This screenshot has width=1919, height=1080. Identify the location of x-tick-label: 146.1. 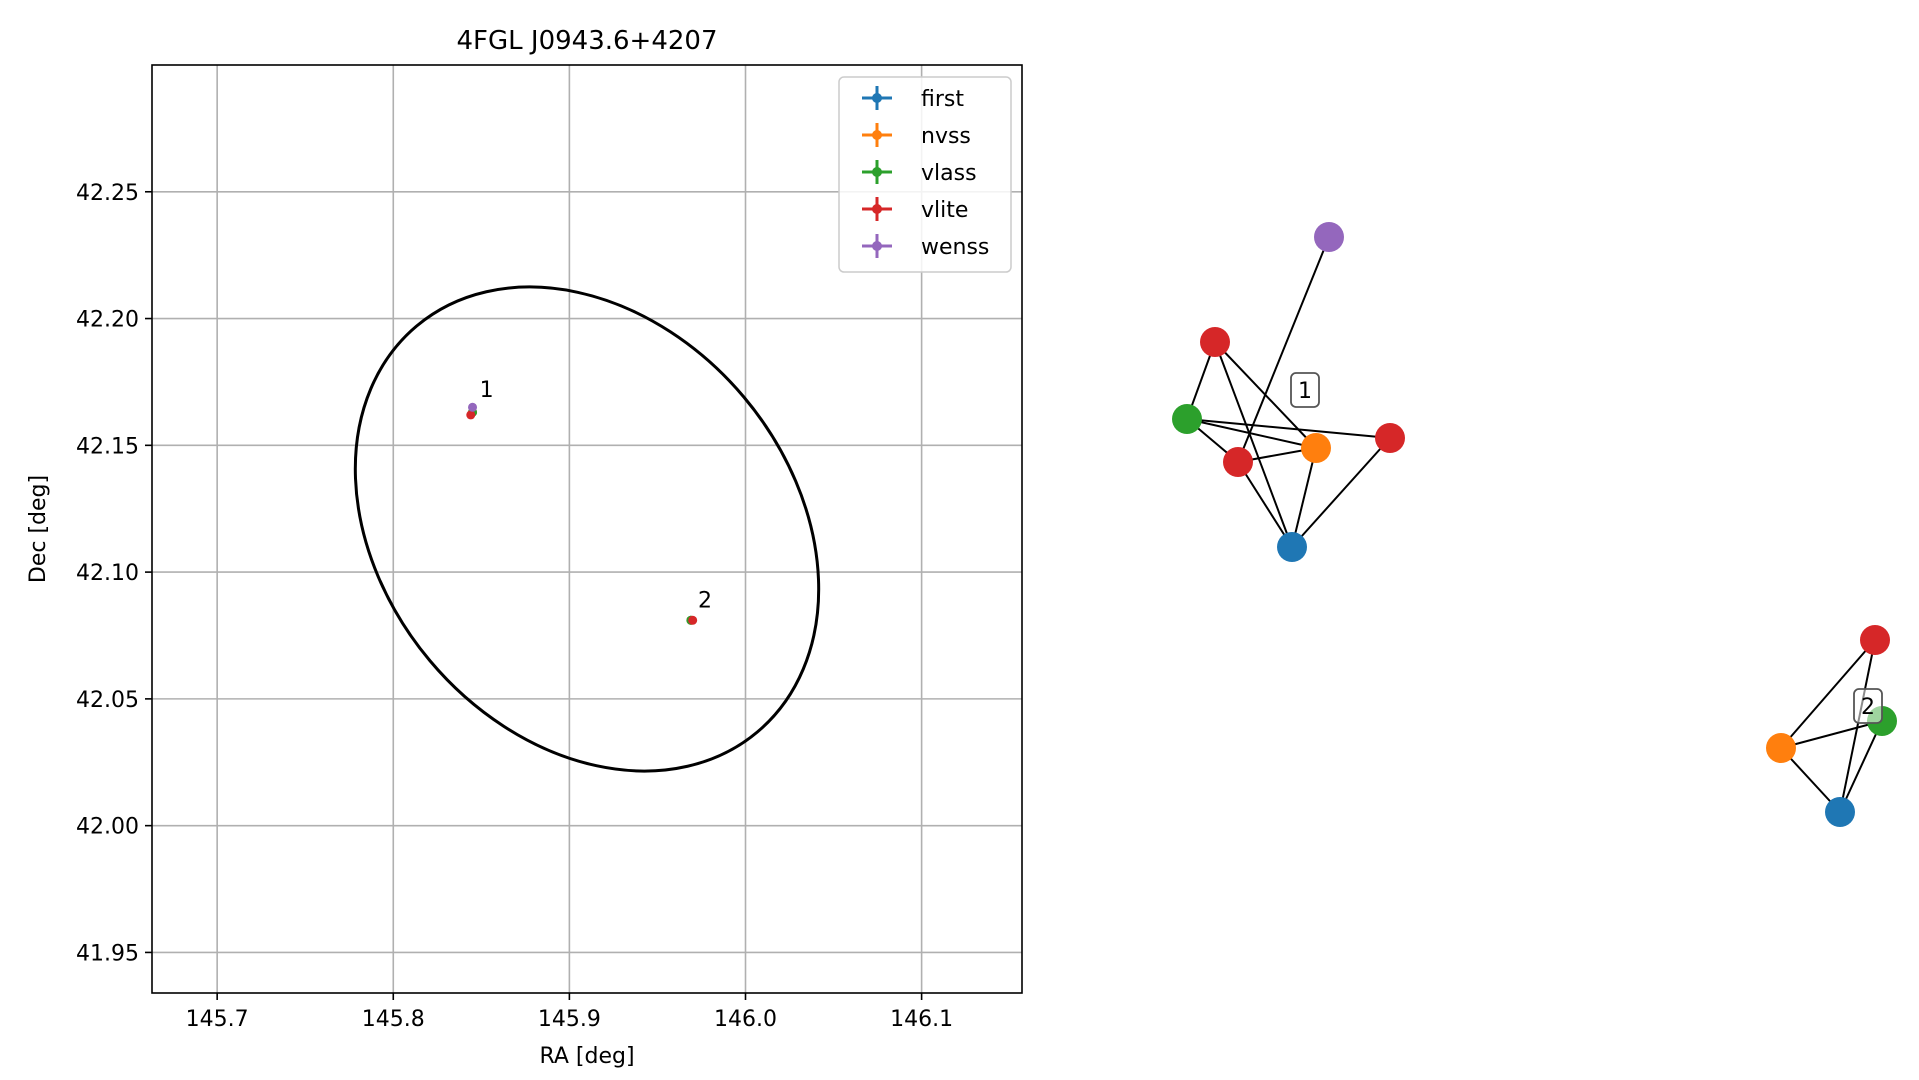
(921, 1019).